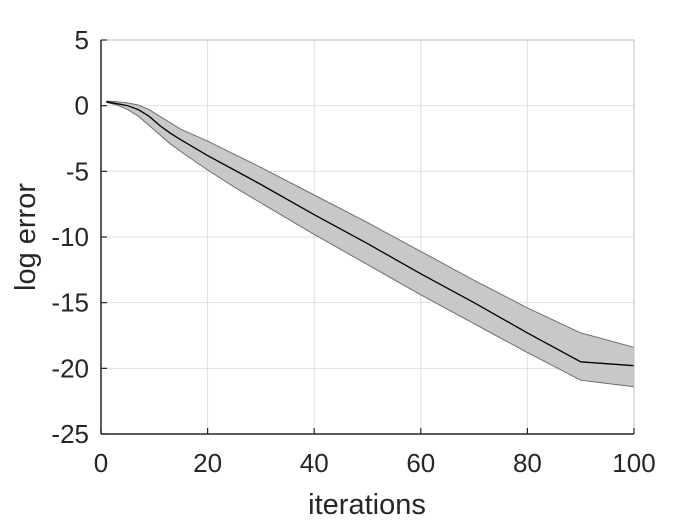 Image resolution: width=700 pixels, height=525 pixels. What do you see at coordinates (367, 505) in the screenshot?
I see `x-axis-label: iterations` at bounding box center [367, 505].